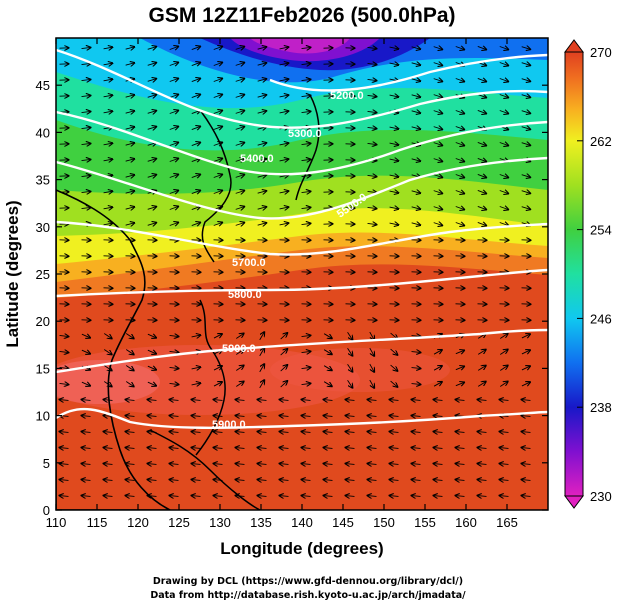  What do you see at coordinates (574, 502) in the screenshot?
I see `colorbar-bottom-arrow` at bounding box center [574, 502].